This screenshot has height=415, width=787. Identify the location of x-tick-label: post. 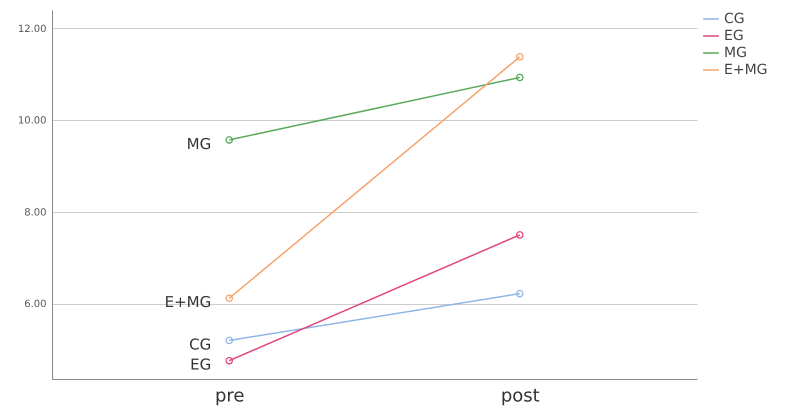
(520, 396).